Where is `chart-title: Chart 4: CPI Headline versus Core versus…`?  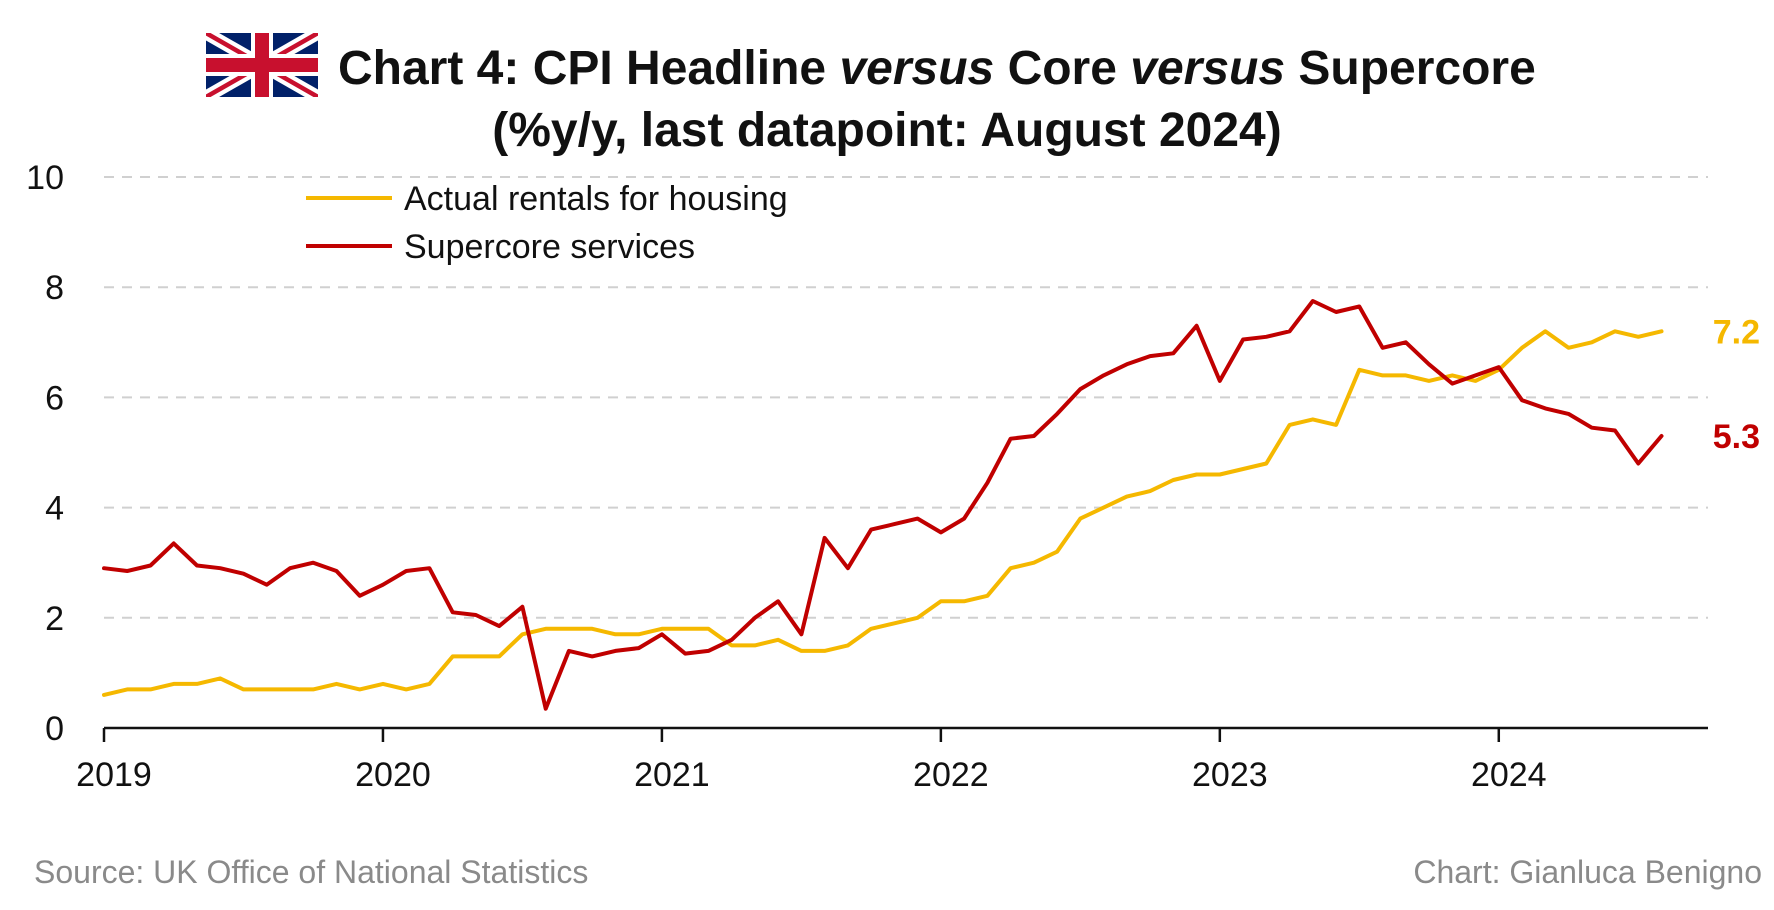 chart-title: Chart 4: CPI Headline versus Core versus… is located at coordinates (937, 68).